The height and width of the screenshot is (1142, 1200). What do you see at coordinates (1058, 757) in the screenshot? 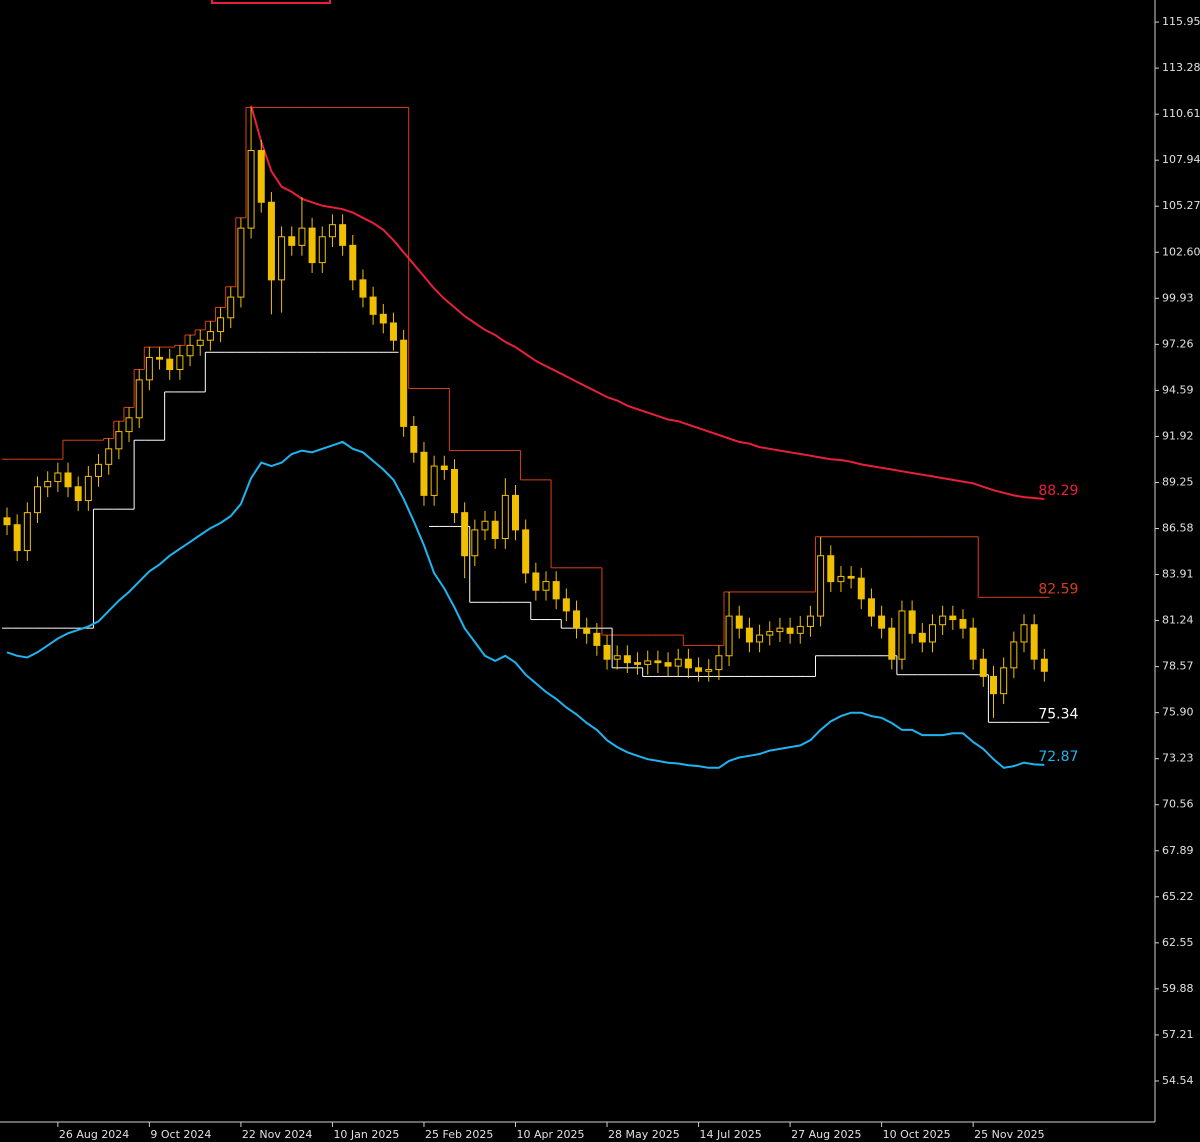
I see `last-value-label: 72.87` at bounding box center [1058, 757].